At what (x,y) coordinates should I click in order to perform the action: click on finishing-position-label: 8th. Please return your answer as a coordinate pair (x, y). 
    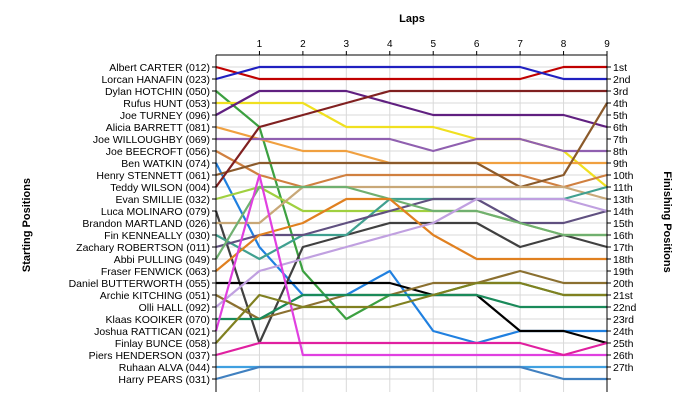
    Looking at the image, I should click on (620, 152).